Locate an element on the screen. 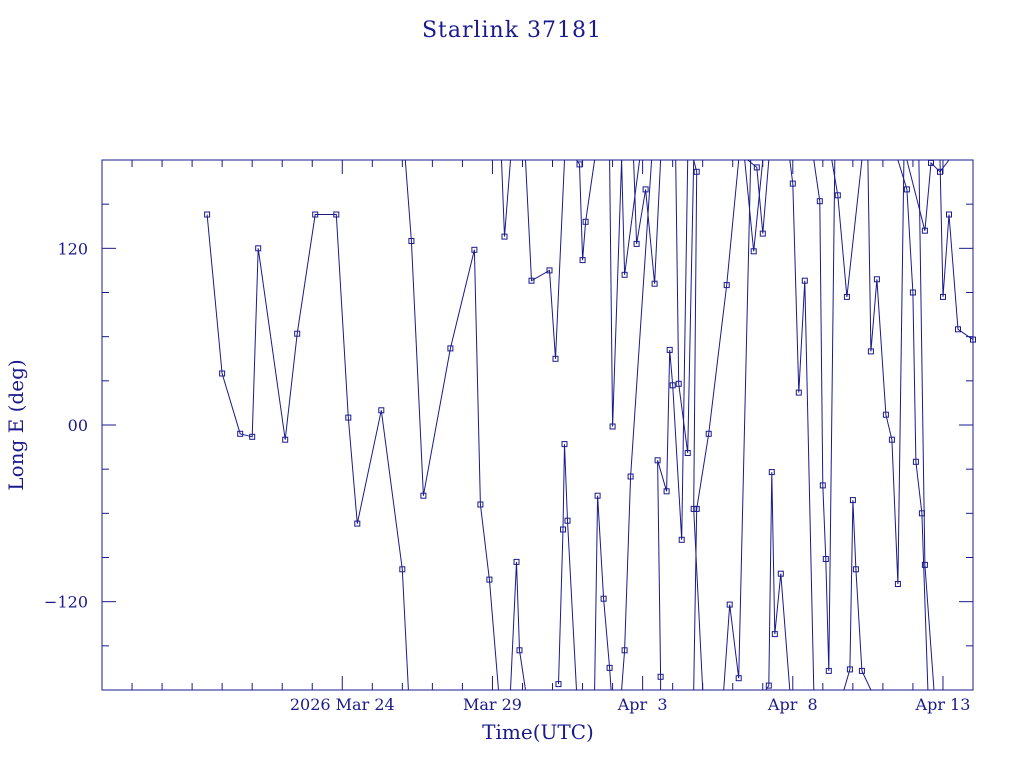 The width and height of the screenshot is (1024, 768). y-axis-title: Long E (deg) is located at coordinates (16, 424).